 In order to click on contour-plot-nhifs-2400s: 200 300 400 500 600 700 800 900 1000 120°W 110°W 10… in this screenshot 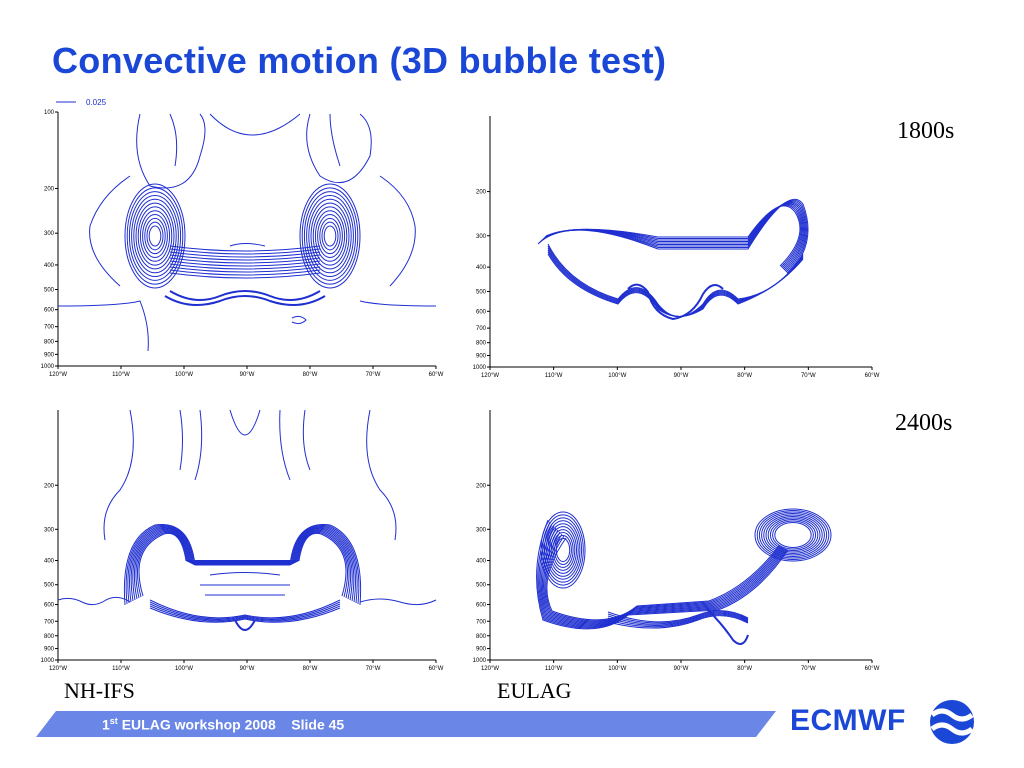, I will do `click(242, 539)`.